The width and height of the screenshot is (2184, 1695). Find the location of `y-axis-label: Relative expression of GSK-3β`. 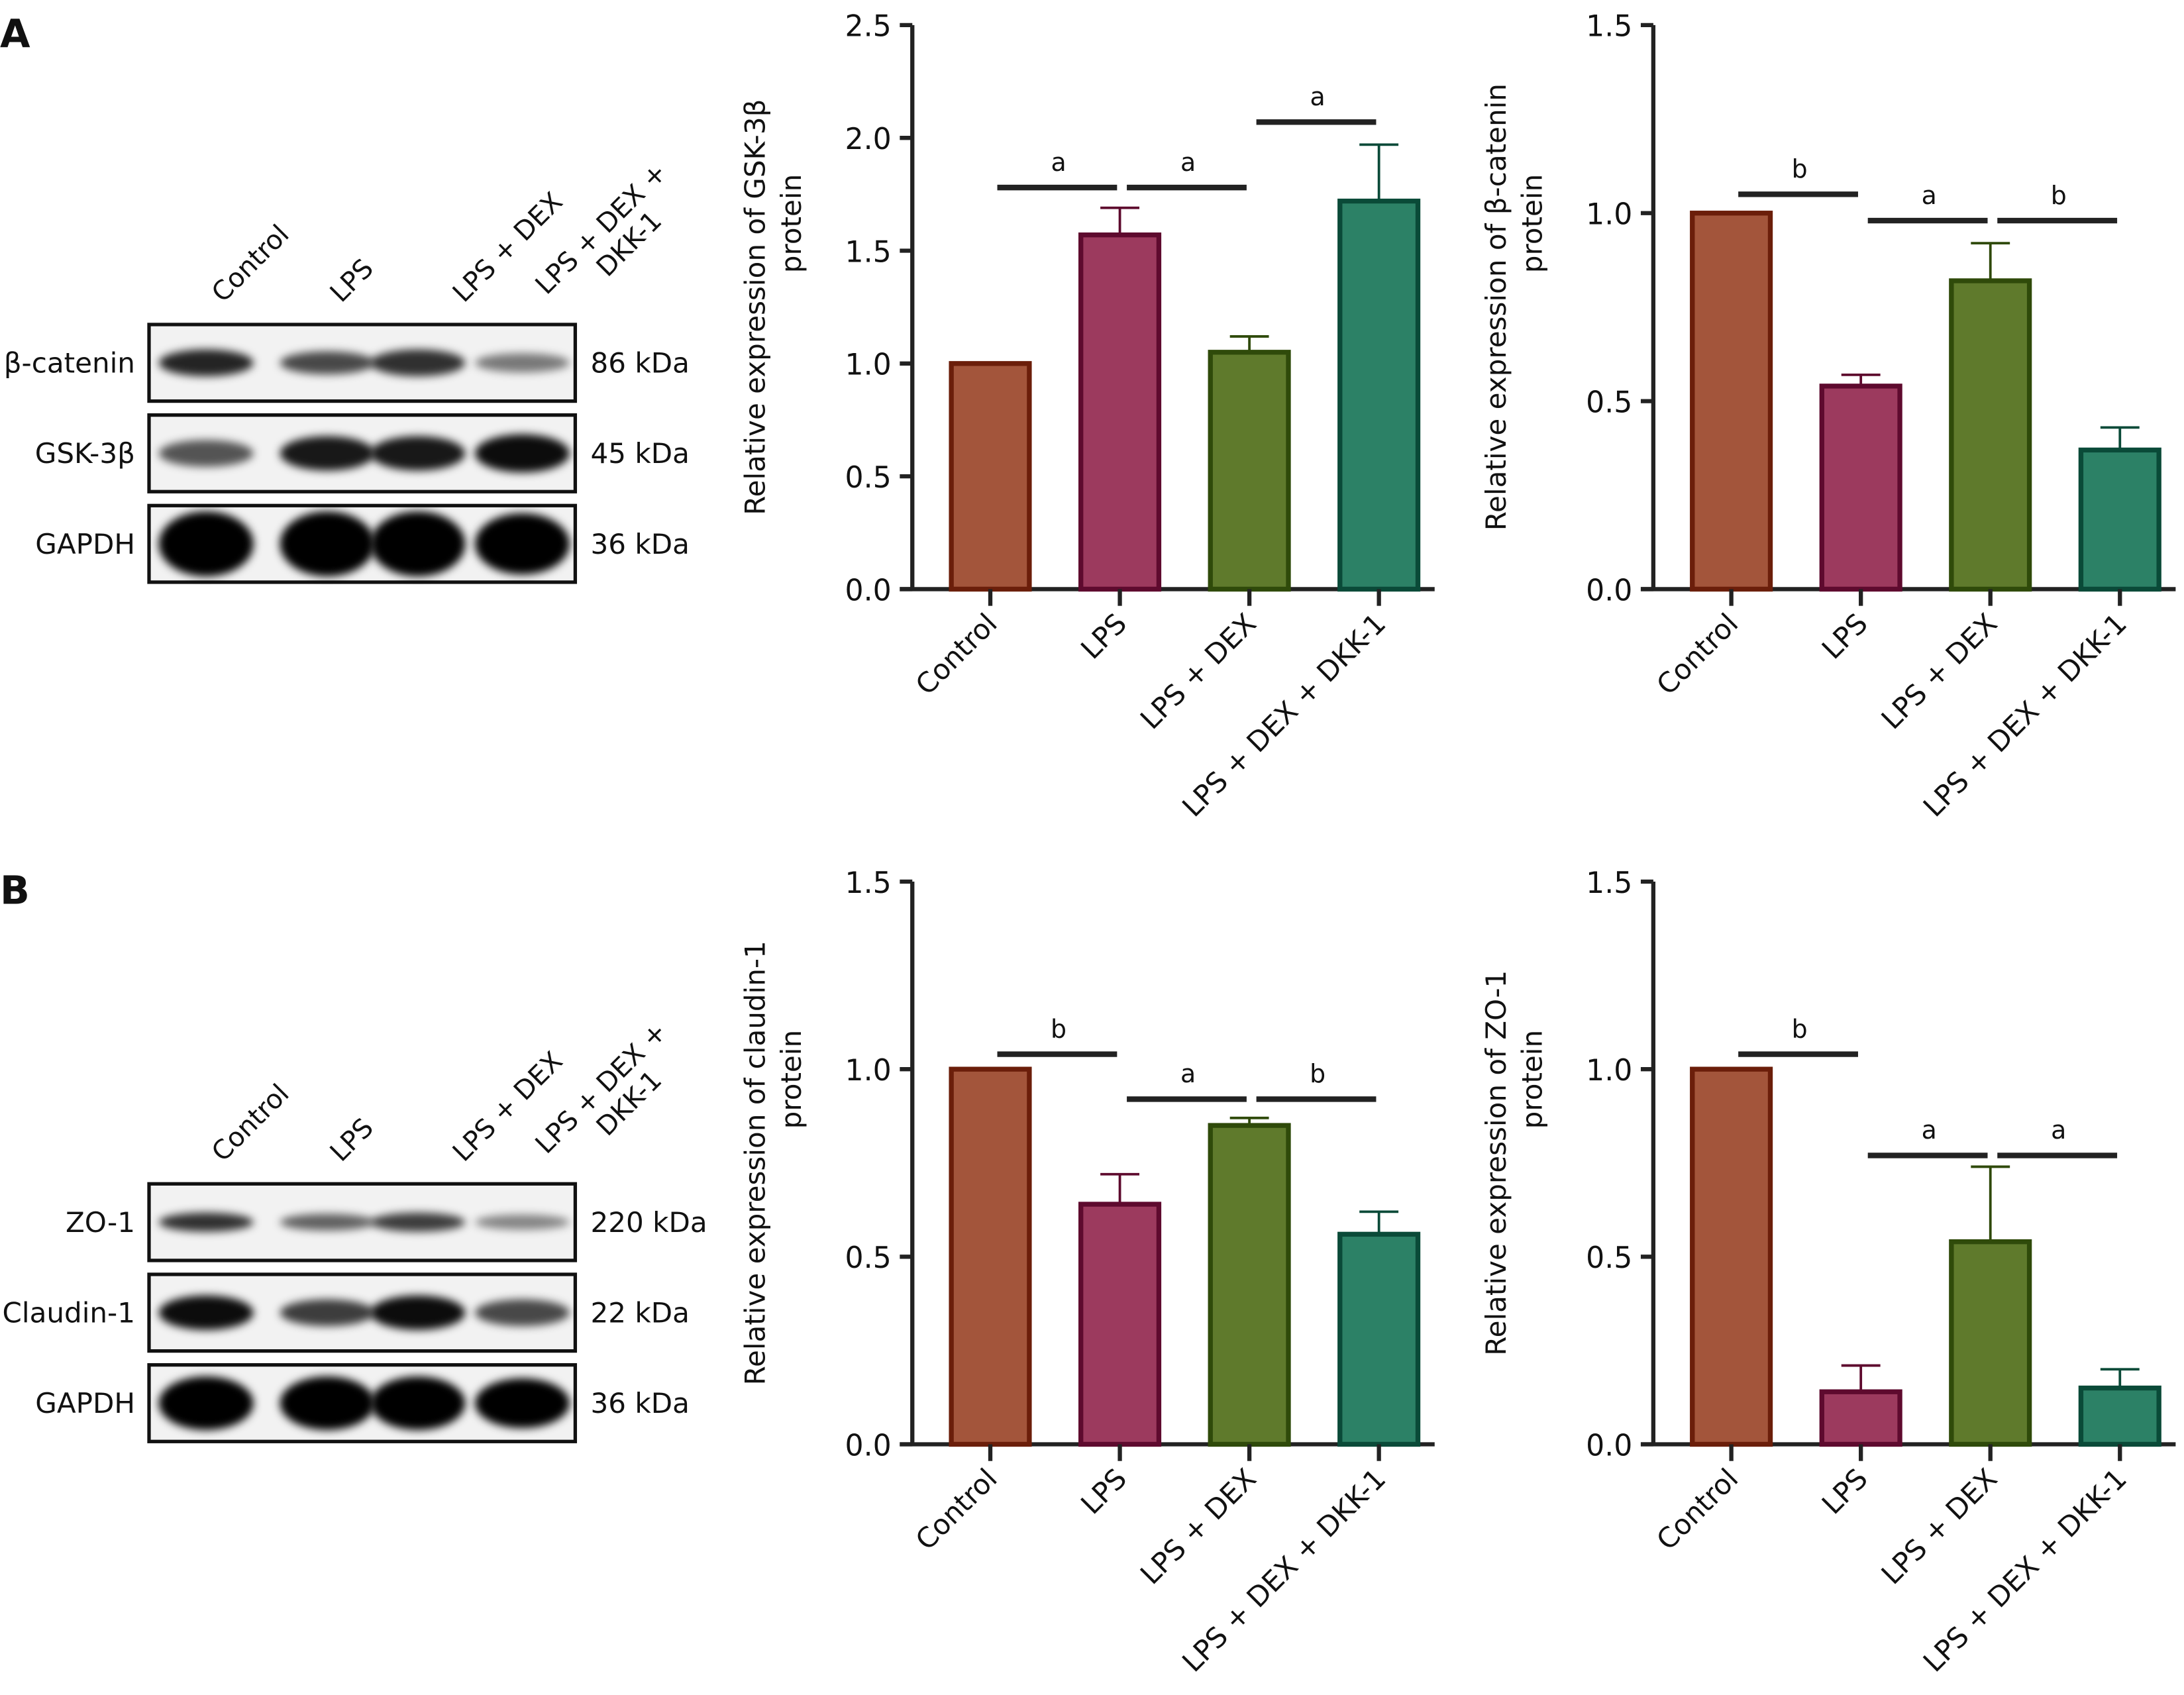

y-axis-label: Relative expression of GSK-3β is located at coordinates (755, 307).